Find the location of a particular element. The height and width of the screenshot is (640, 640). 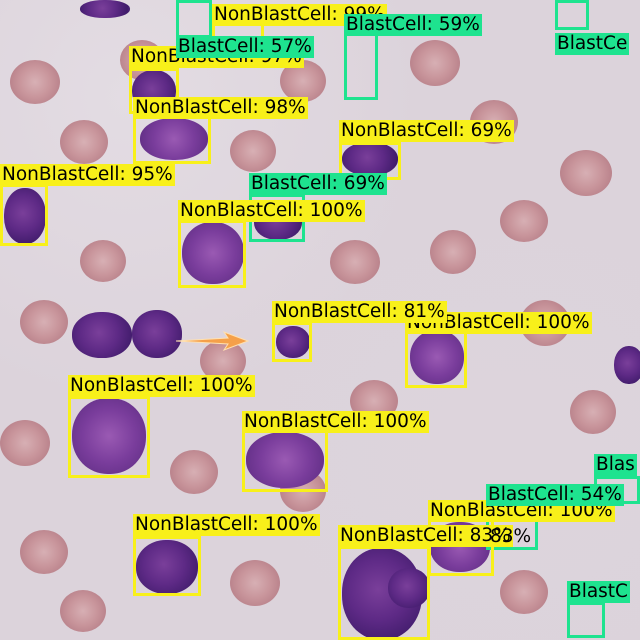

pointer-arrow-icon is located at coordinates (212, 341).